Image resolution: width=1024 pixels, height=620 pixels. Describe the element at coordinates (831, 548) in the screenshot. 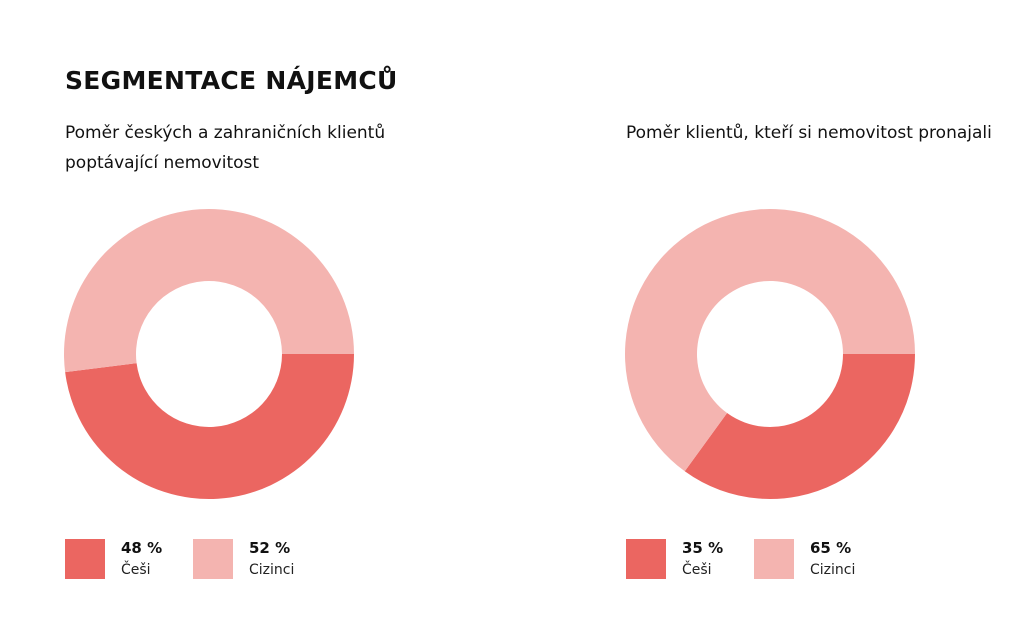

I see `legend-value: 65 %` at that location.